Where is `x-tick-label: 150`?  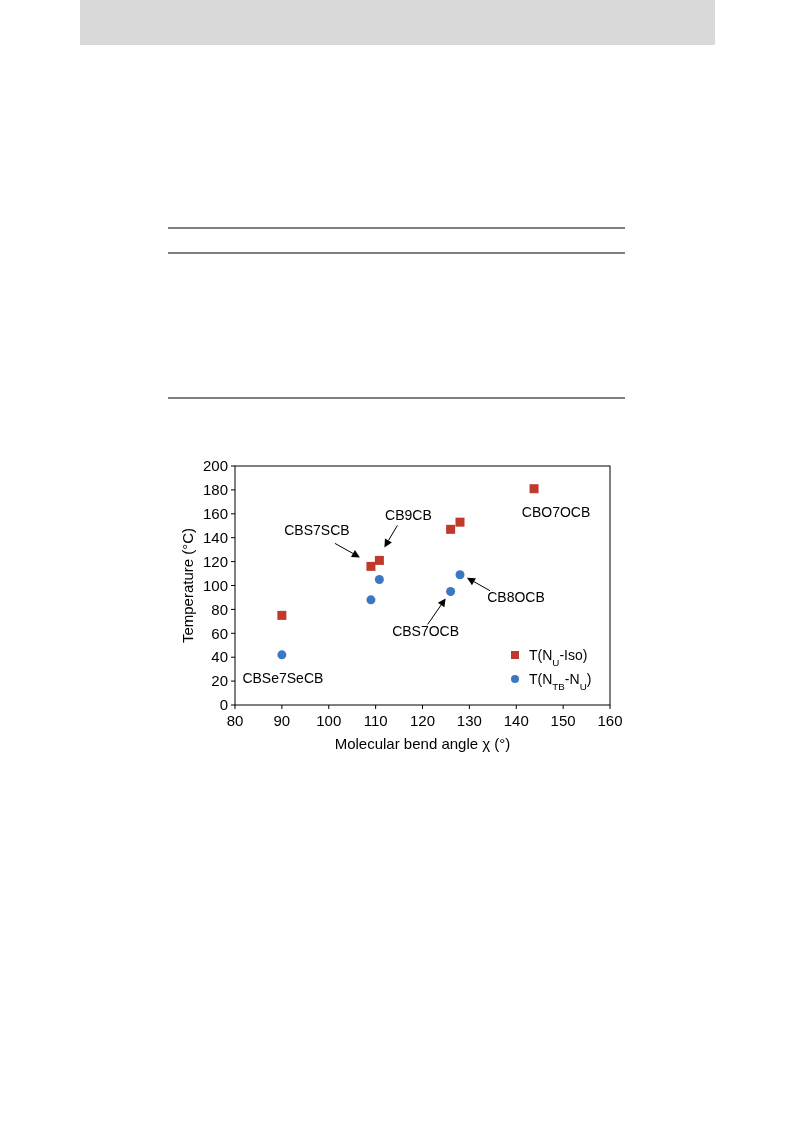 x-tick-label: 150 is located at coordinates (563, 720).